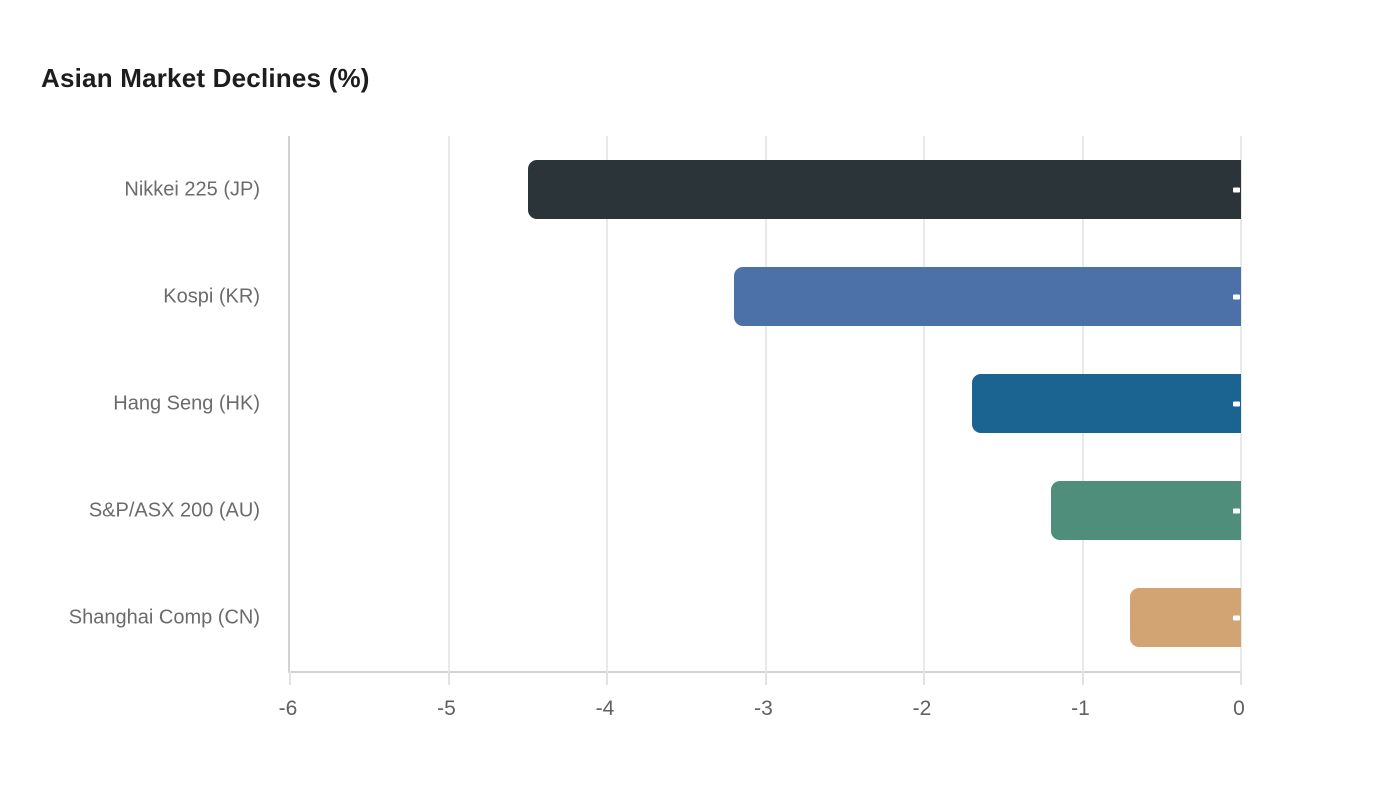 Image resolution: width=1400 pixels, height=800 pixels. What do you see at coordinates (922, 708) in the screenshot?
I see `x-tick-label: -2` at bounding box center [922, 708].